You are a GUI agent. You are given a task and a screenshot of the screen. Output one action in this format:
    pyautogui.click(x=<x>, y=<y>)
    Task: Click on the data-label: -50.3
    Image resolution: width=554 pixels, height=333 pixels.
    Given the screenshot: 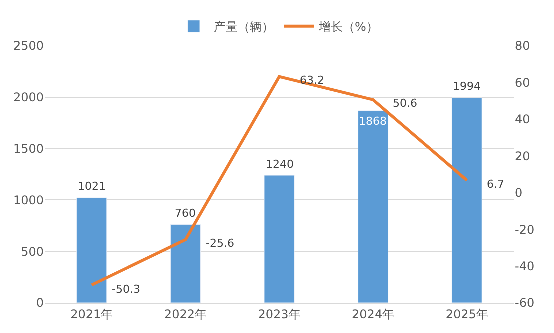 What is the action you would take?
    pyautogui.click(x=126, y=289)
    